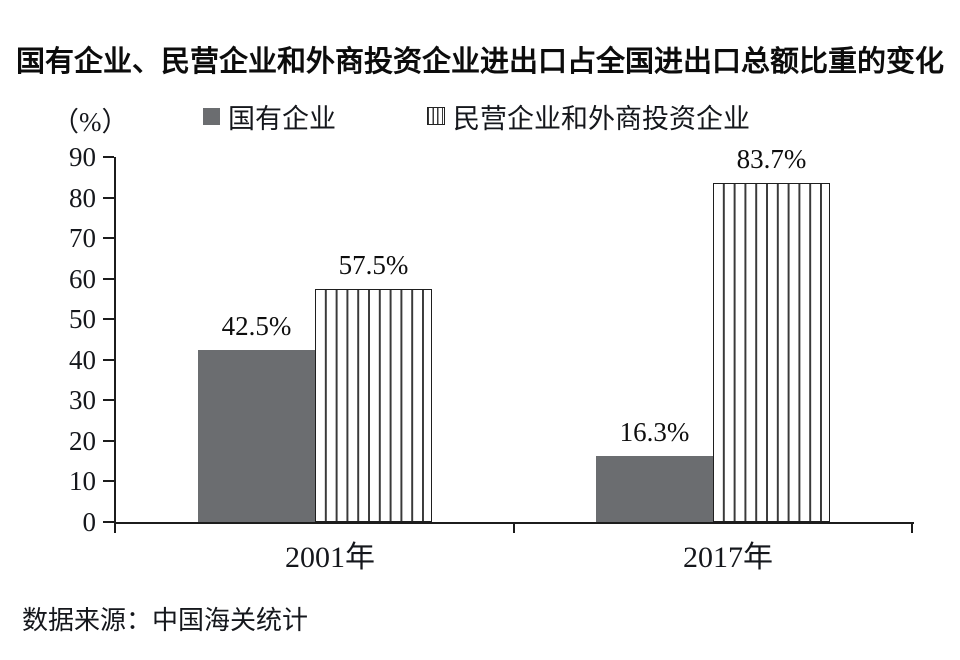 This screenshot has width=960, height=660. What do you see at coordinates (771, 158) in the screenshot?
I see `bar-value-label-private-foreign-1: 83.7%` at bounding box center [771, 158].